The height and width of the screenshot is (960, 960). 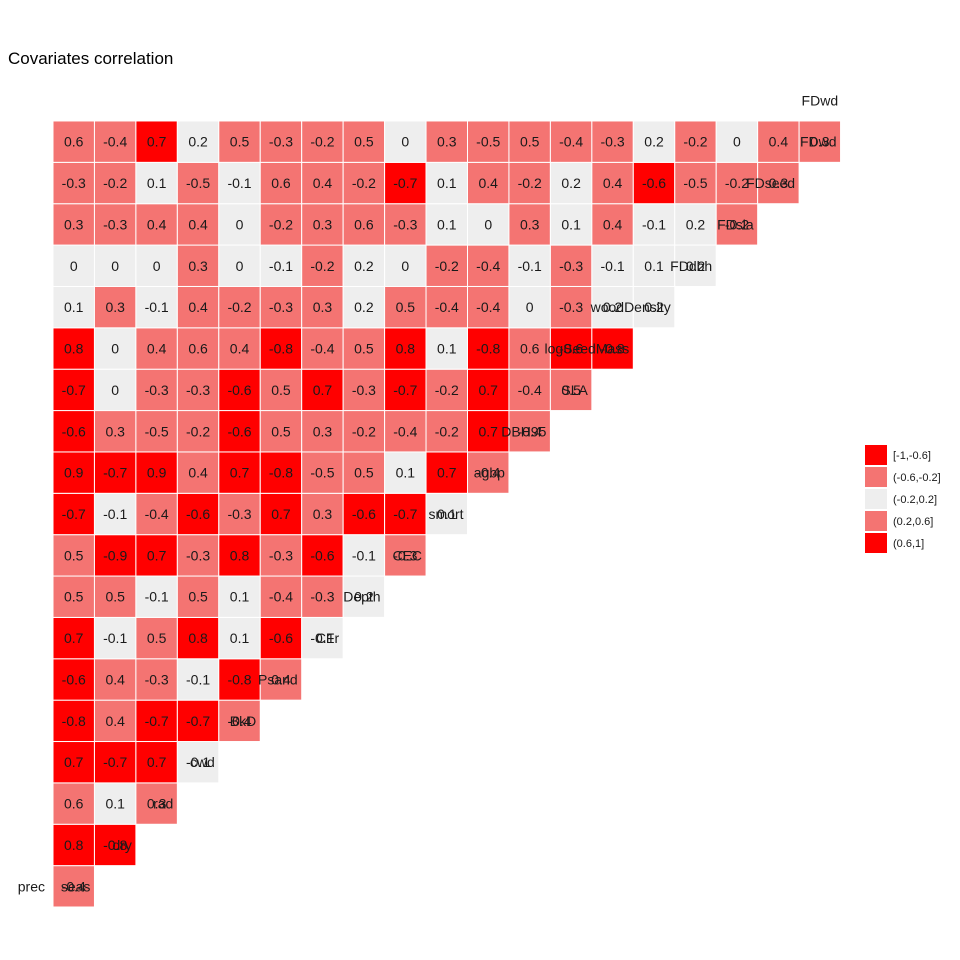 I want to click on cell-value-label: -0.8, so click(x=613, y=349).